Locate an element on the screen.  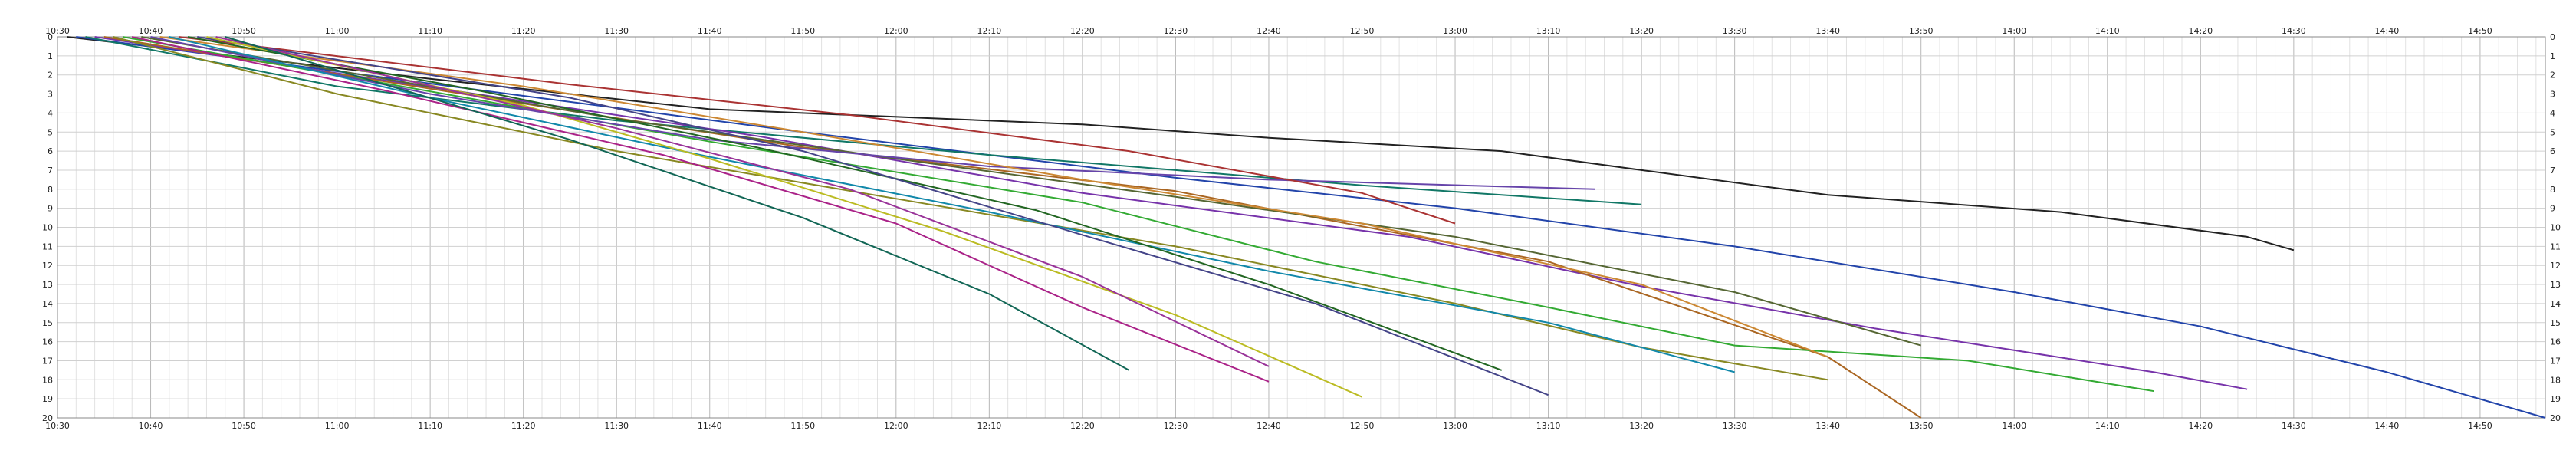
x-tick-label-bottom: 12:40 is located at coordinates (1269, 426).